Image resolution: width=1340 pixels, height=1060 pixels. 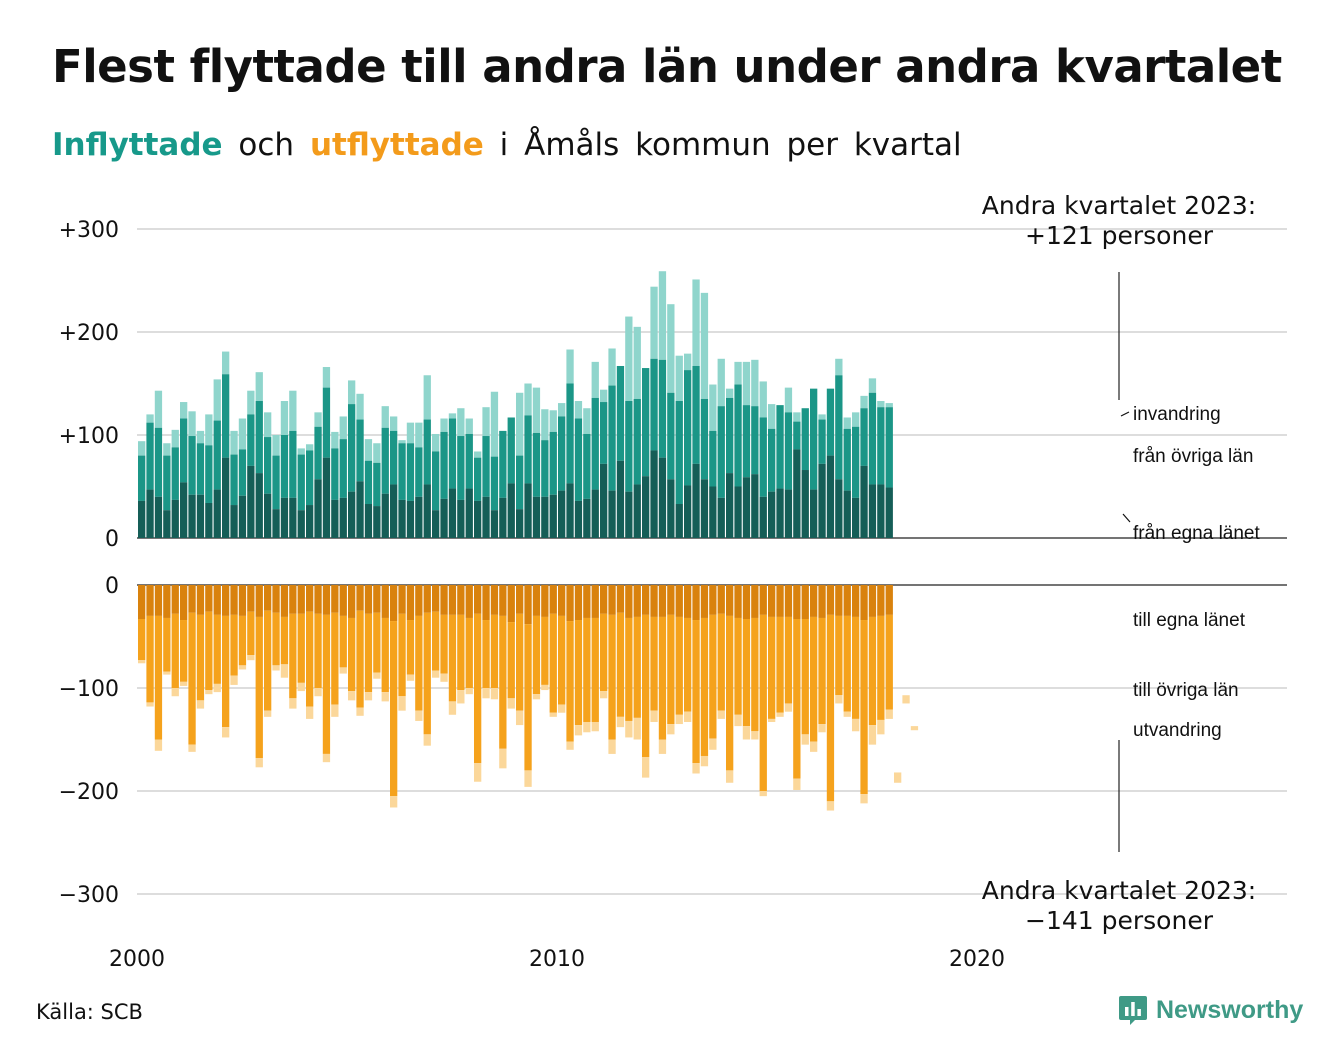 I want to click on brand-logo: Newsworthy, so click(x=1210, y=1010).